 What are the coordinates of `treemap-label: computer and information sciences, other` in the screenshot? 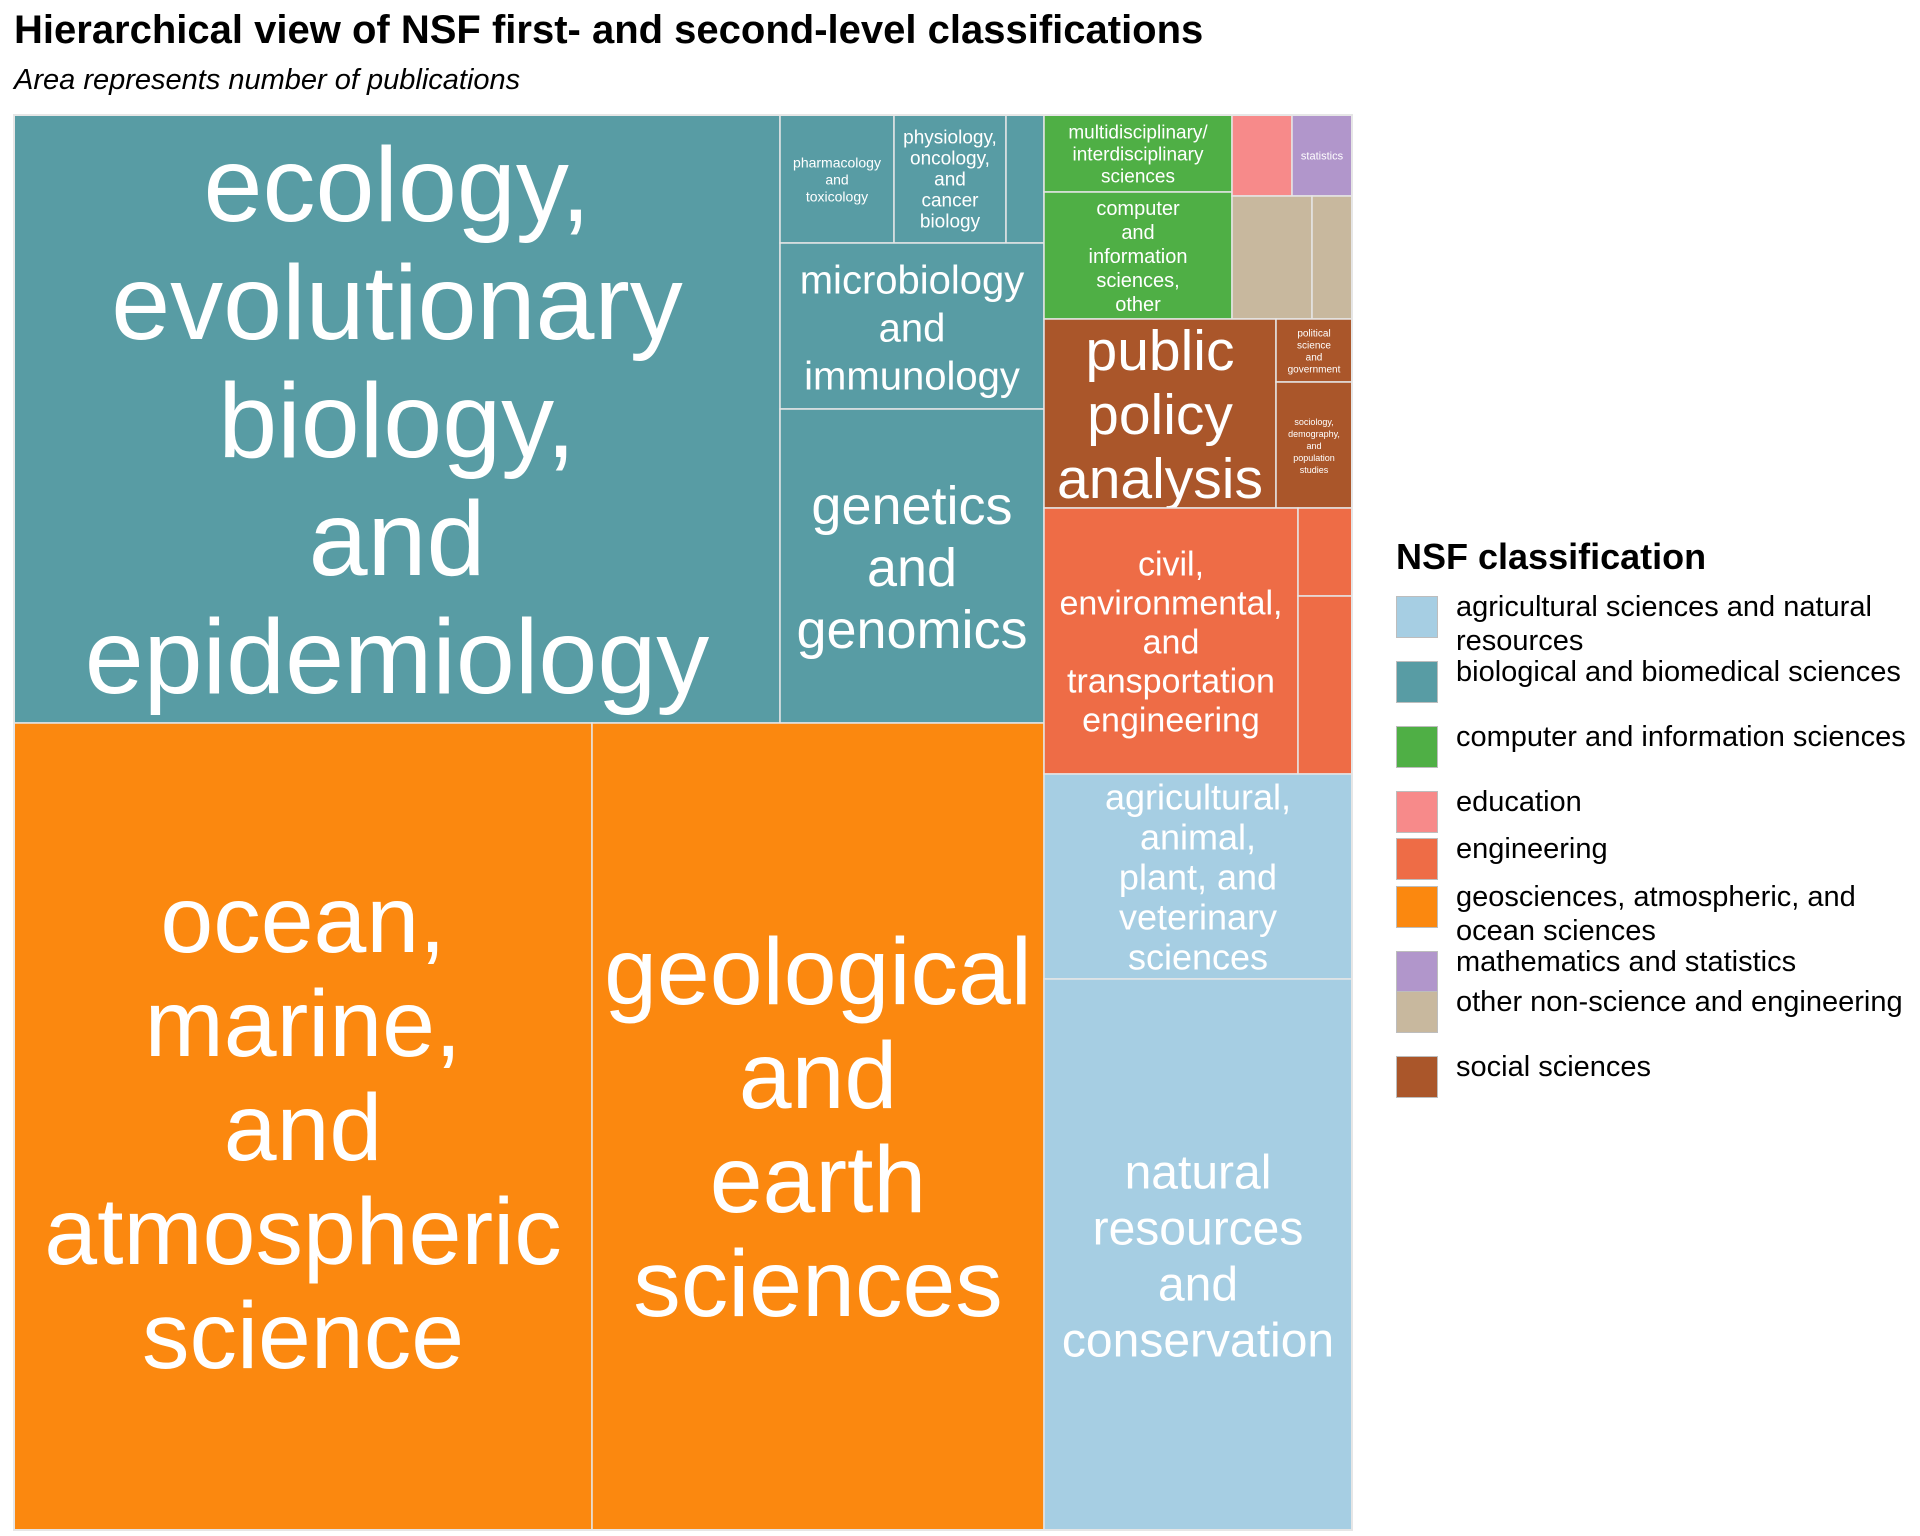 It's located at (1138, 257).